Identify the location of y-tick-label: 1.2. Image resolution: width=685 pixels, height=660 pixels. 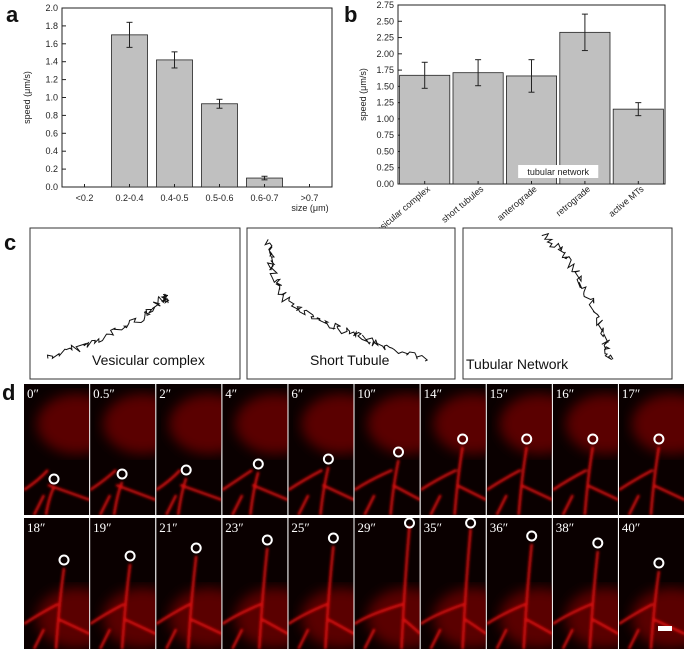
(51, 80).